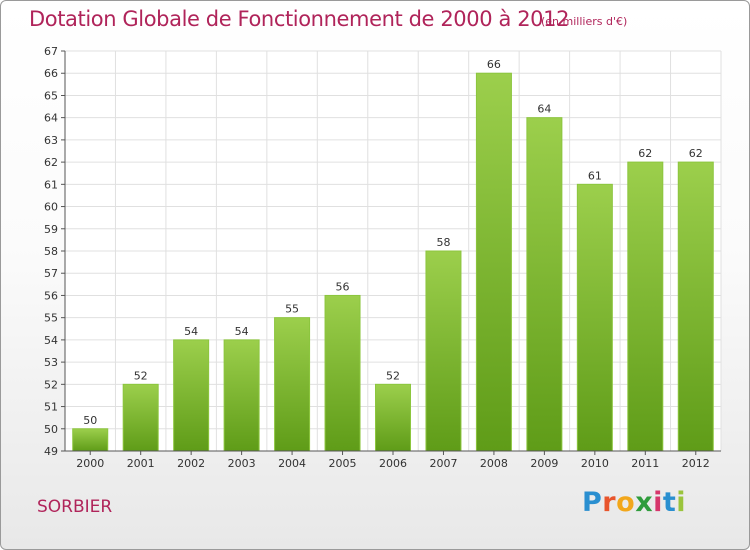 The height and width of the screenshot is (550, 750). I want to click on bar-value-label: 55, so click(292, 309).